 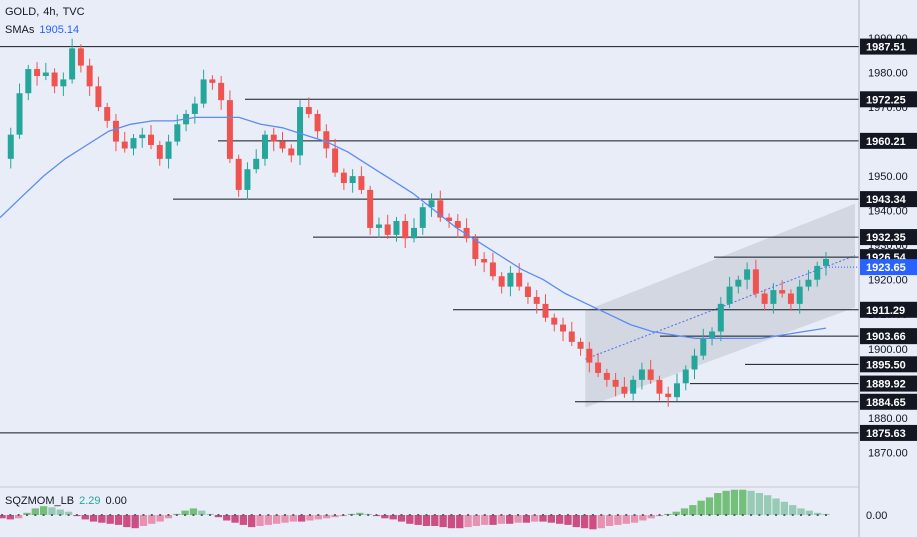 What do you see at coordinates (886, 100) in the screenshot?
I see `level-tag-label: 1972.25` at bounding box center [886, 100].